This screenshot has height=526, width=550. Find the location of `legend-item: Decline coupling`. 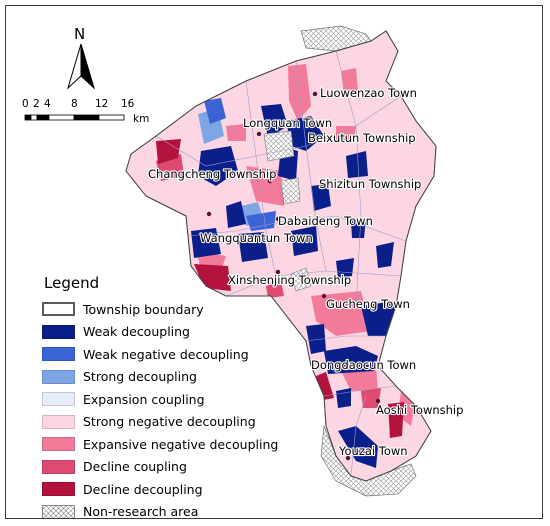

legend-item: Decline coupling is located at coordinates (166, 467).